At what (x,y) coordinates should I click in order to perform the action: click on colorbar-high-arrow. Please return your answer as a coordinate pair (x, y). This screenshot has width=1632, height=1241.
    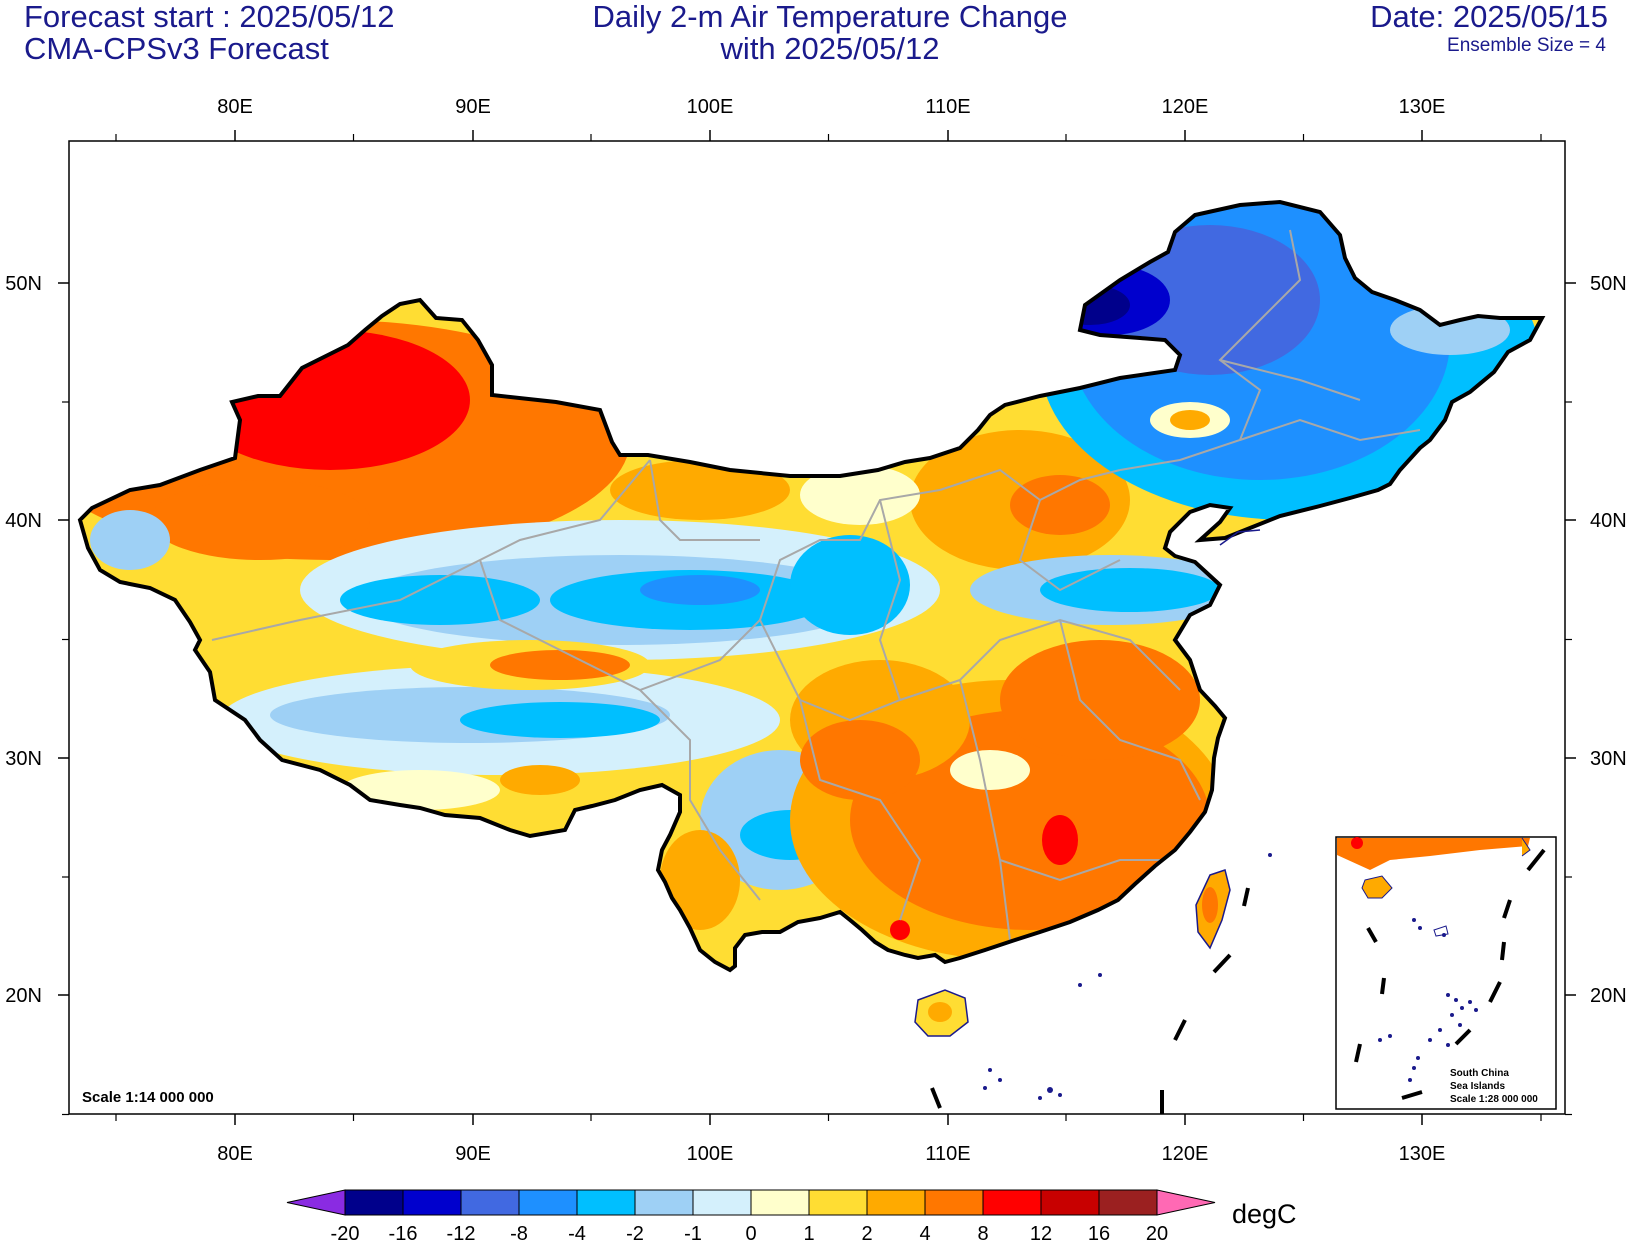
    Looking at the image, I should click on (1186, 1202).